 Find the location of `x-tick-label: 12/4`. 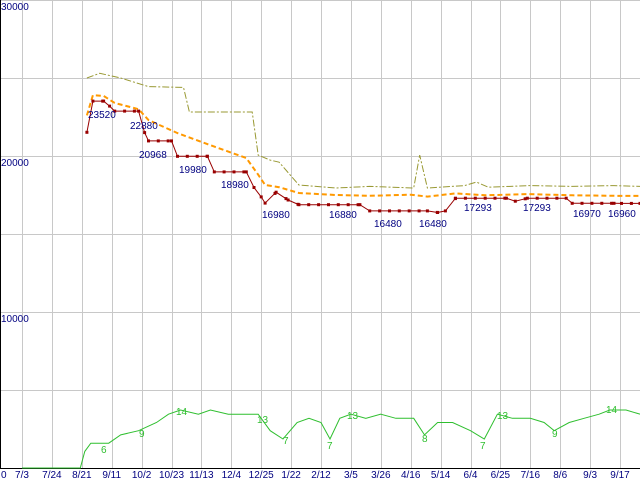

x-tick-label: 12/4 is located at coordinates (232, 475).